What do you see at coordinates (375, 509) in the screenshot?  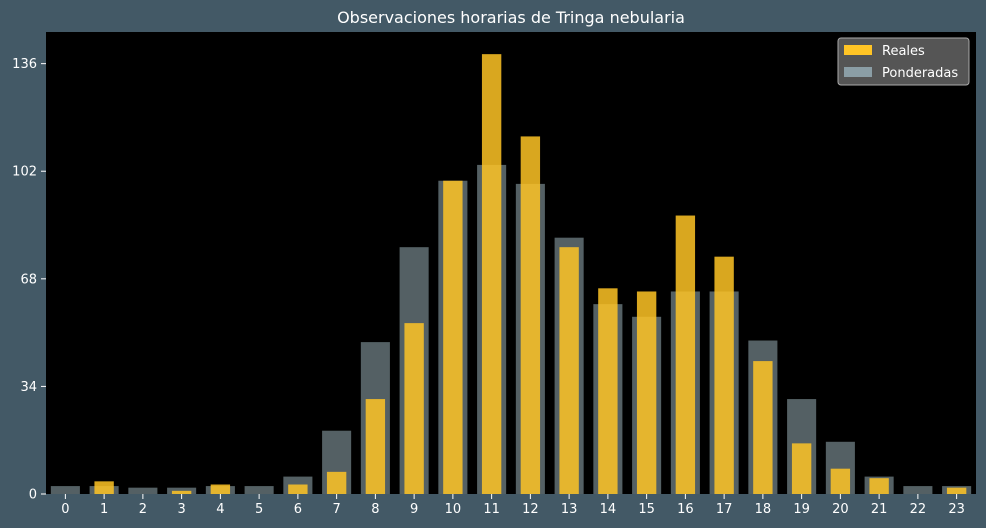 I see `x-tick-label: 8` at bounding box center [375, 509].